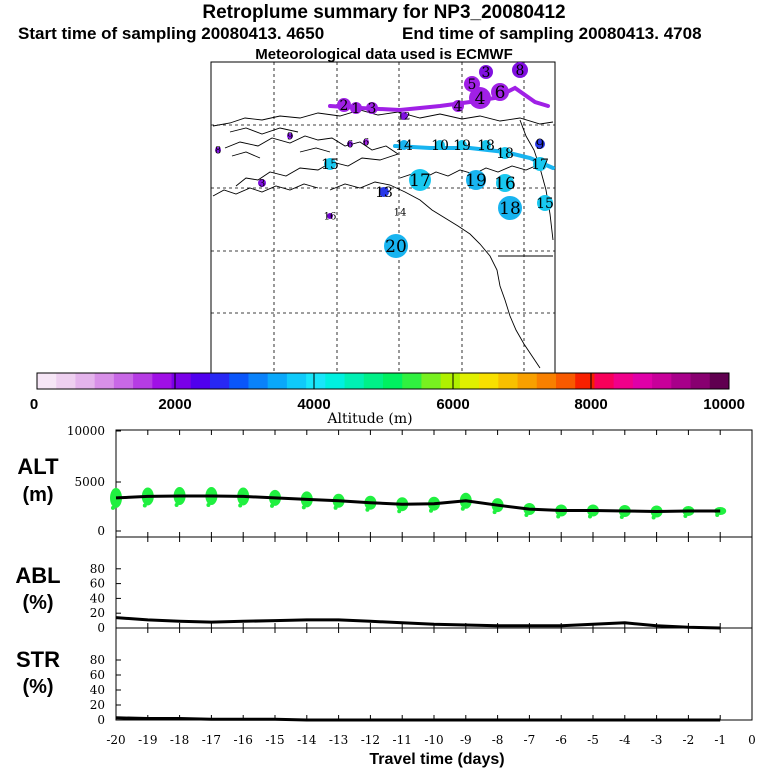  I want to click on colorbar-frame, so click(383, 381).